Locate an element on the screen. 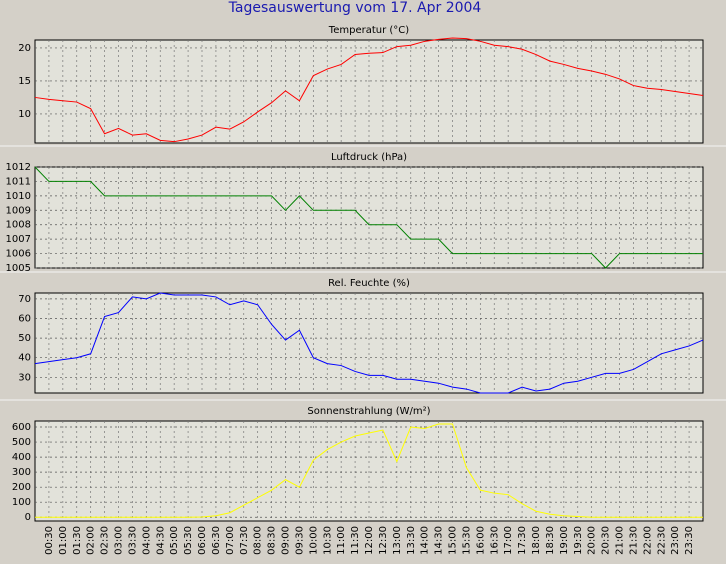 The width and height of the screenshot is (726, 564). y-tick-label: 1012 is located at coordinates (18, 167).